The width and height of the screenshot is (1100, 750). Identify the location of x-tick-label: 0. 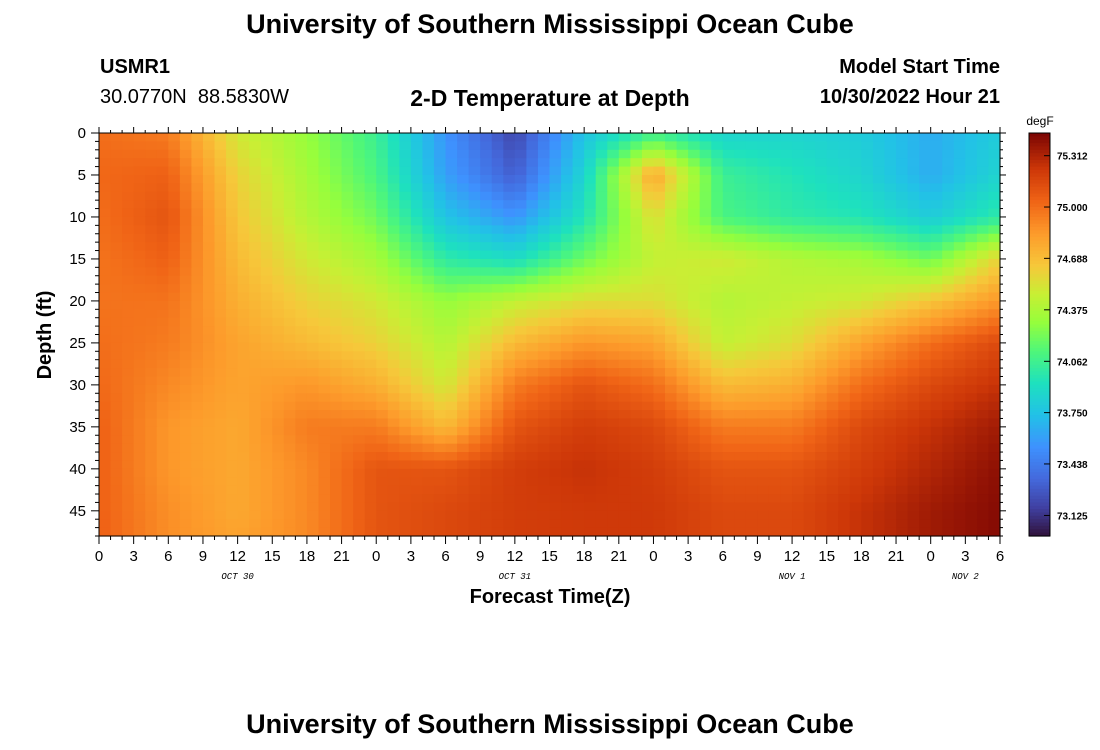
(653, 556).